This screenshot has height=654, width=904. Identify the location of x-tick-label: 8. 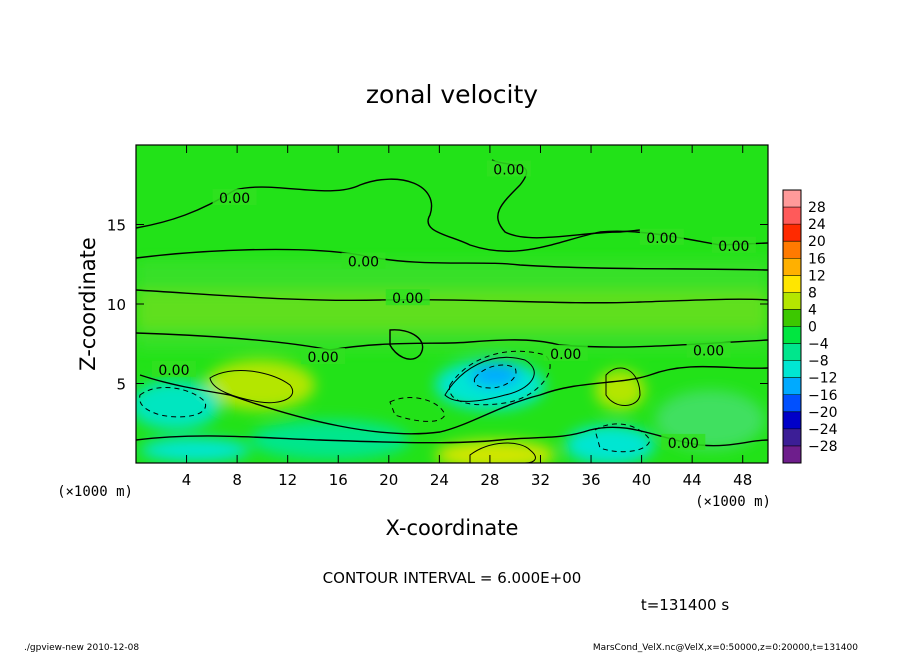
(237, 480).